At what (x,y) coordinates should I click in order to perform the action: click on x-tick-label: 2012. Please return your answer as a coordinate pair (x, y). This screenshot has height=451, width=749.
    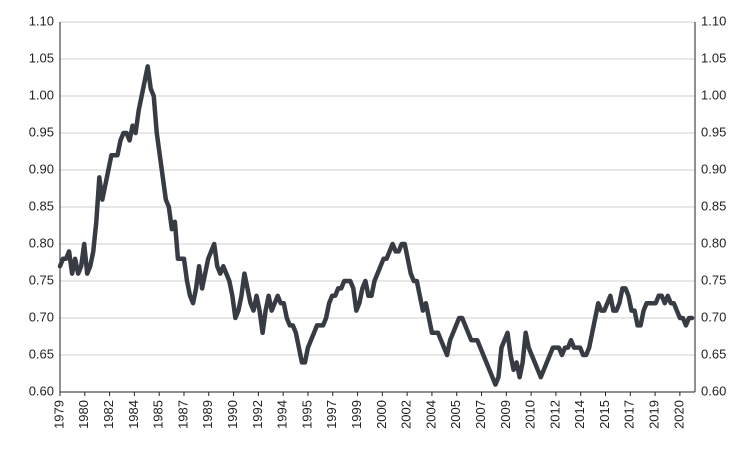
    Looking at the image, I should click on (554, 414).